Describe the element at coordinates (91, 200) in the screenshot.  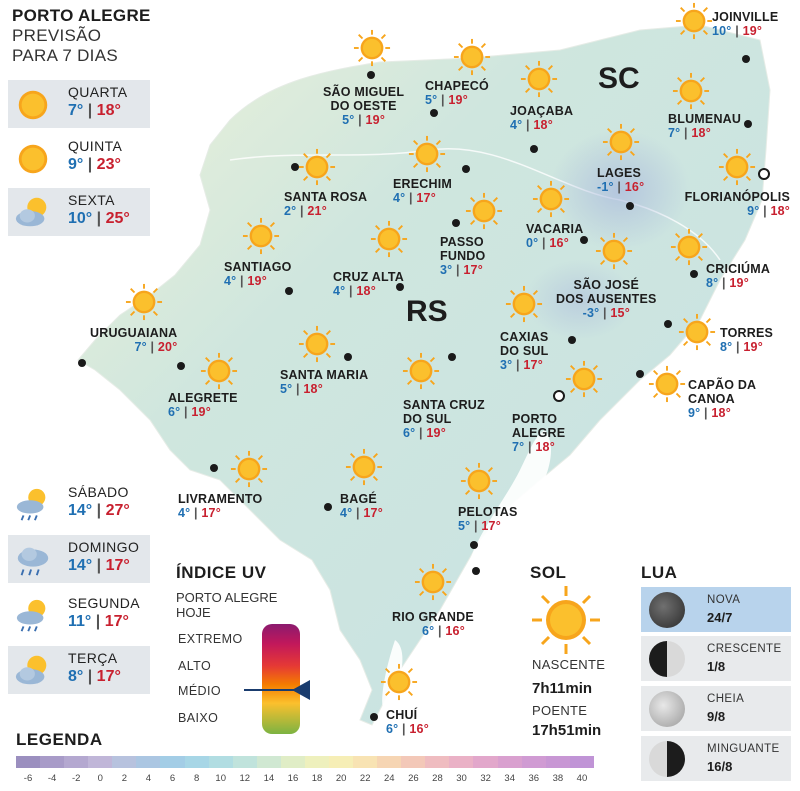
I see `forecast-day-label: SEXTA` at that location.